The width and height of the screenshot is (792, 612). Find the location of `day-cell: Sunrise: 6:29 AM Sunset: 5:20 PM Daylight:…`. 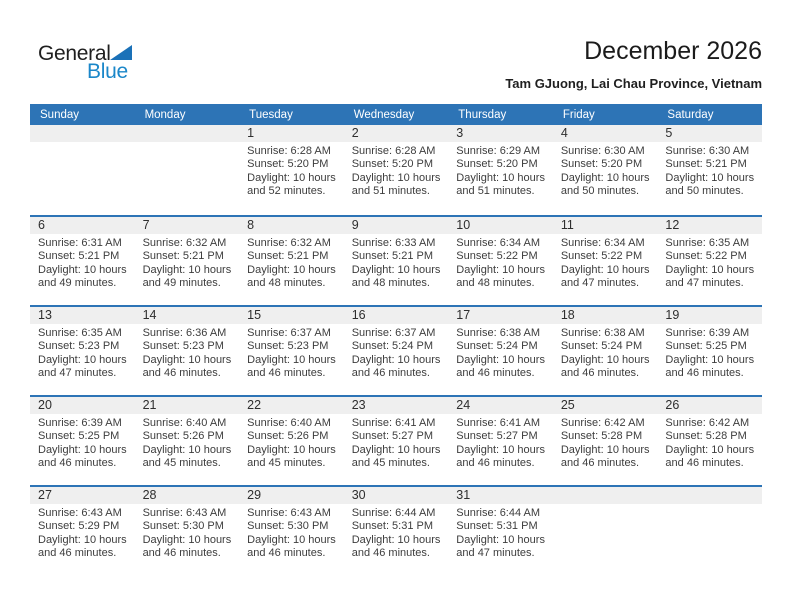

day-cell: Sunrise: 6:29 AM Sunset: 5:20 PM Daylight:… is located at coordinates (500, 170).